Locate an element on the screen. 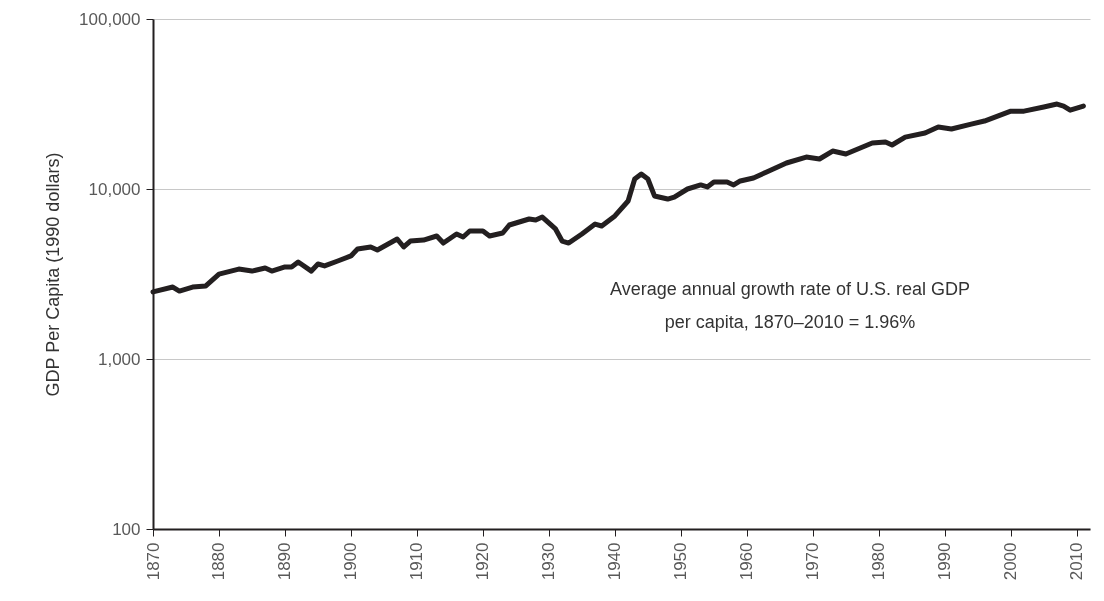 This screenshot has width=1104, height=601. x-tick-label: 2000 is located at coordinates (1011, 561).